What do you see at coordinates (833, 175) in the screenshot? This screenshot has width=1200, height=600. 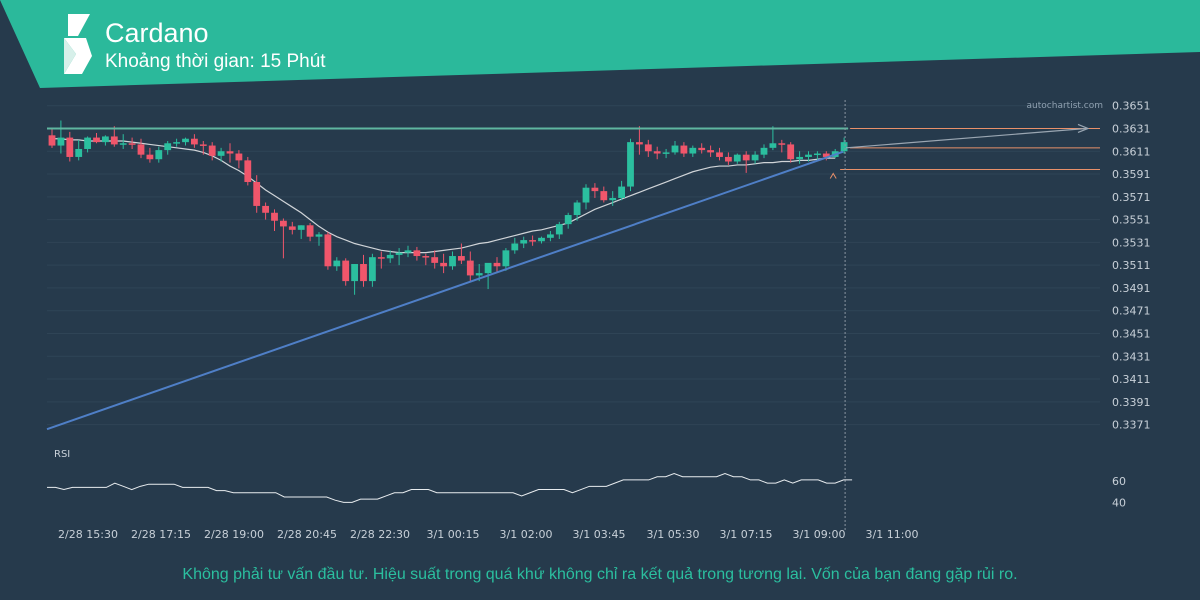 I see `breakout-marker` at bounding box center [833, 175].